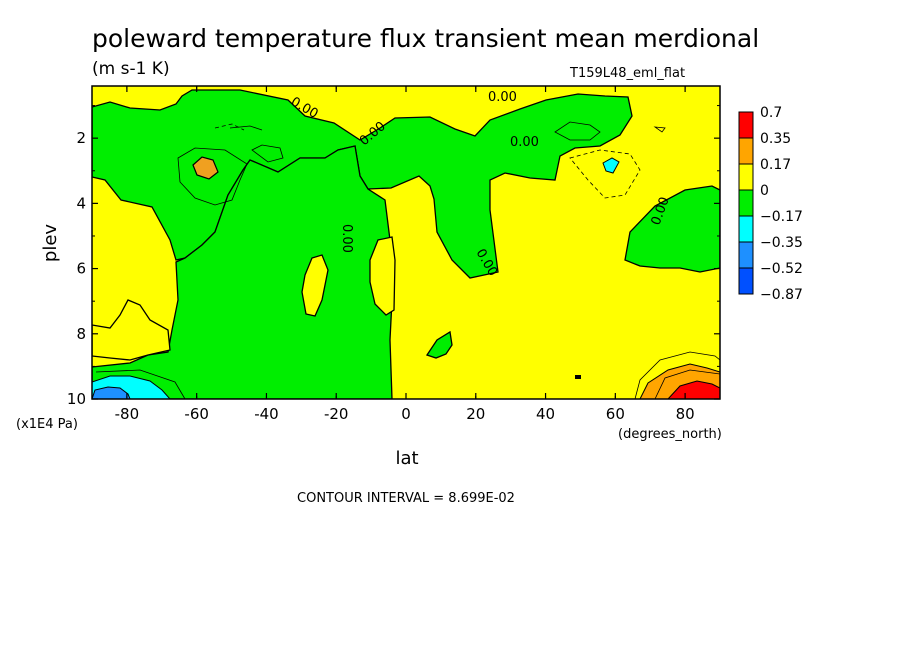 This screenshot has height=654, width=904. Describe the element at coordinates (50, 243) in the screenshot. I see `y-axis-title: plev` at that location.